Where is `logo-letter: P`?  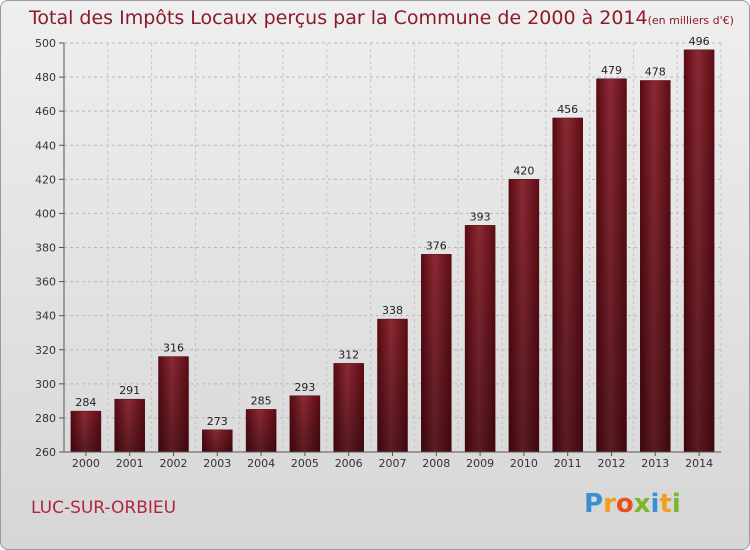
logo-letter: P is located at coordinates (594, 504).